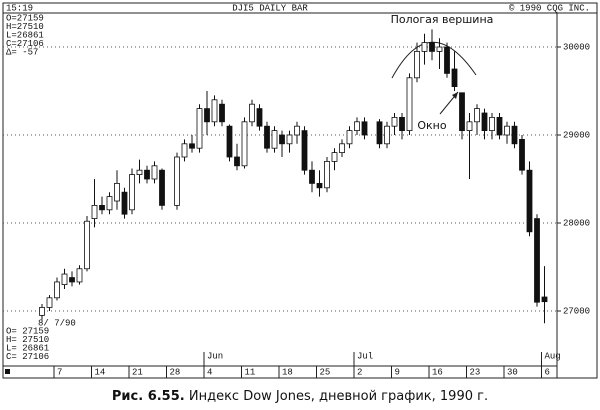 The height and width of the screenshot is (410, 600). Describe the element at coordinates (19, 8) in the screenshot. I see `header-time: 15:19` at that location.